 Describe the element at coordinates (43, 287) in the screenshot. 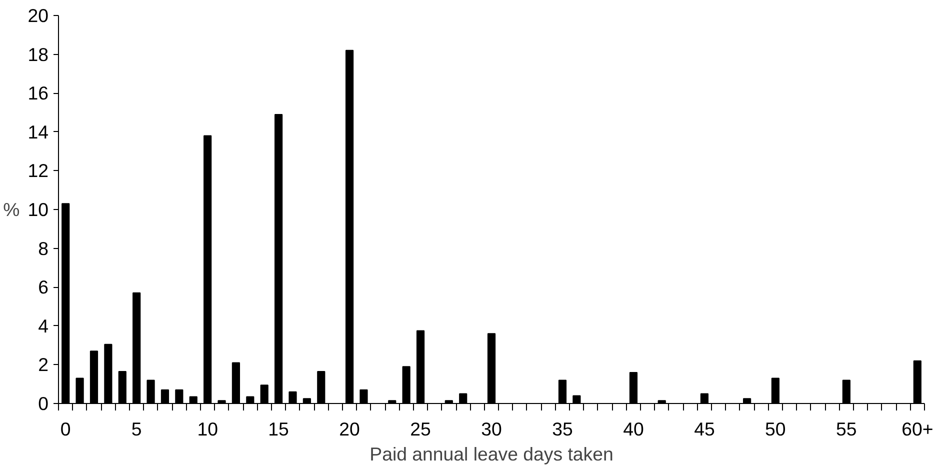

I see `y-tick-label: 6` at that location.